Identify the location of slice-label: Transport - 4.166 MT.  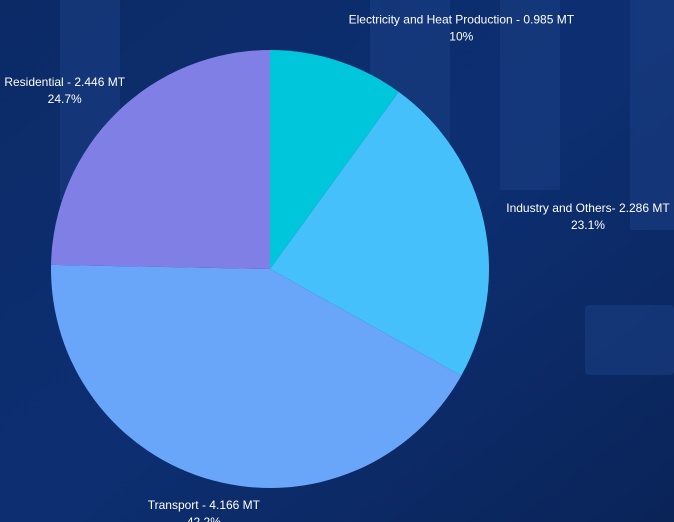
(204, 505).